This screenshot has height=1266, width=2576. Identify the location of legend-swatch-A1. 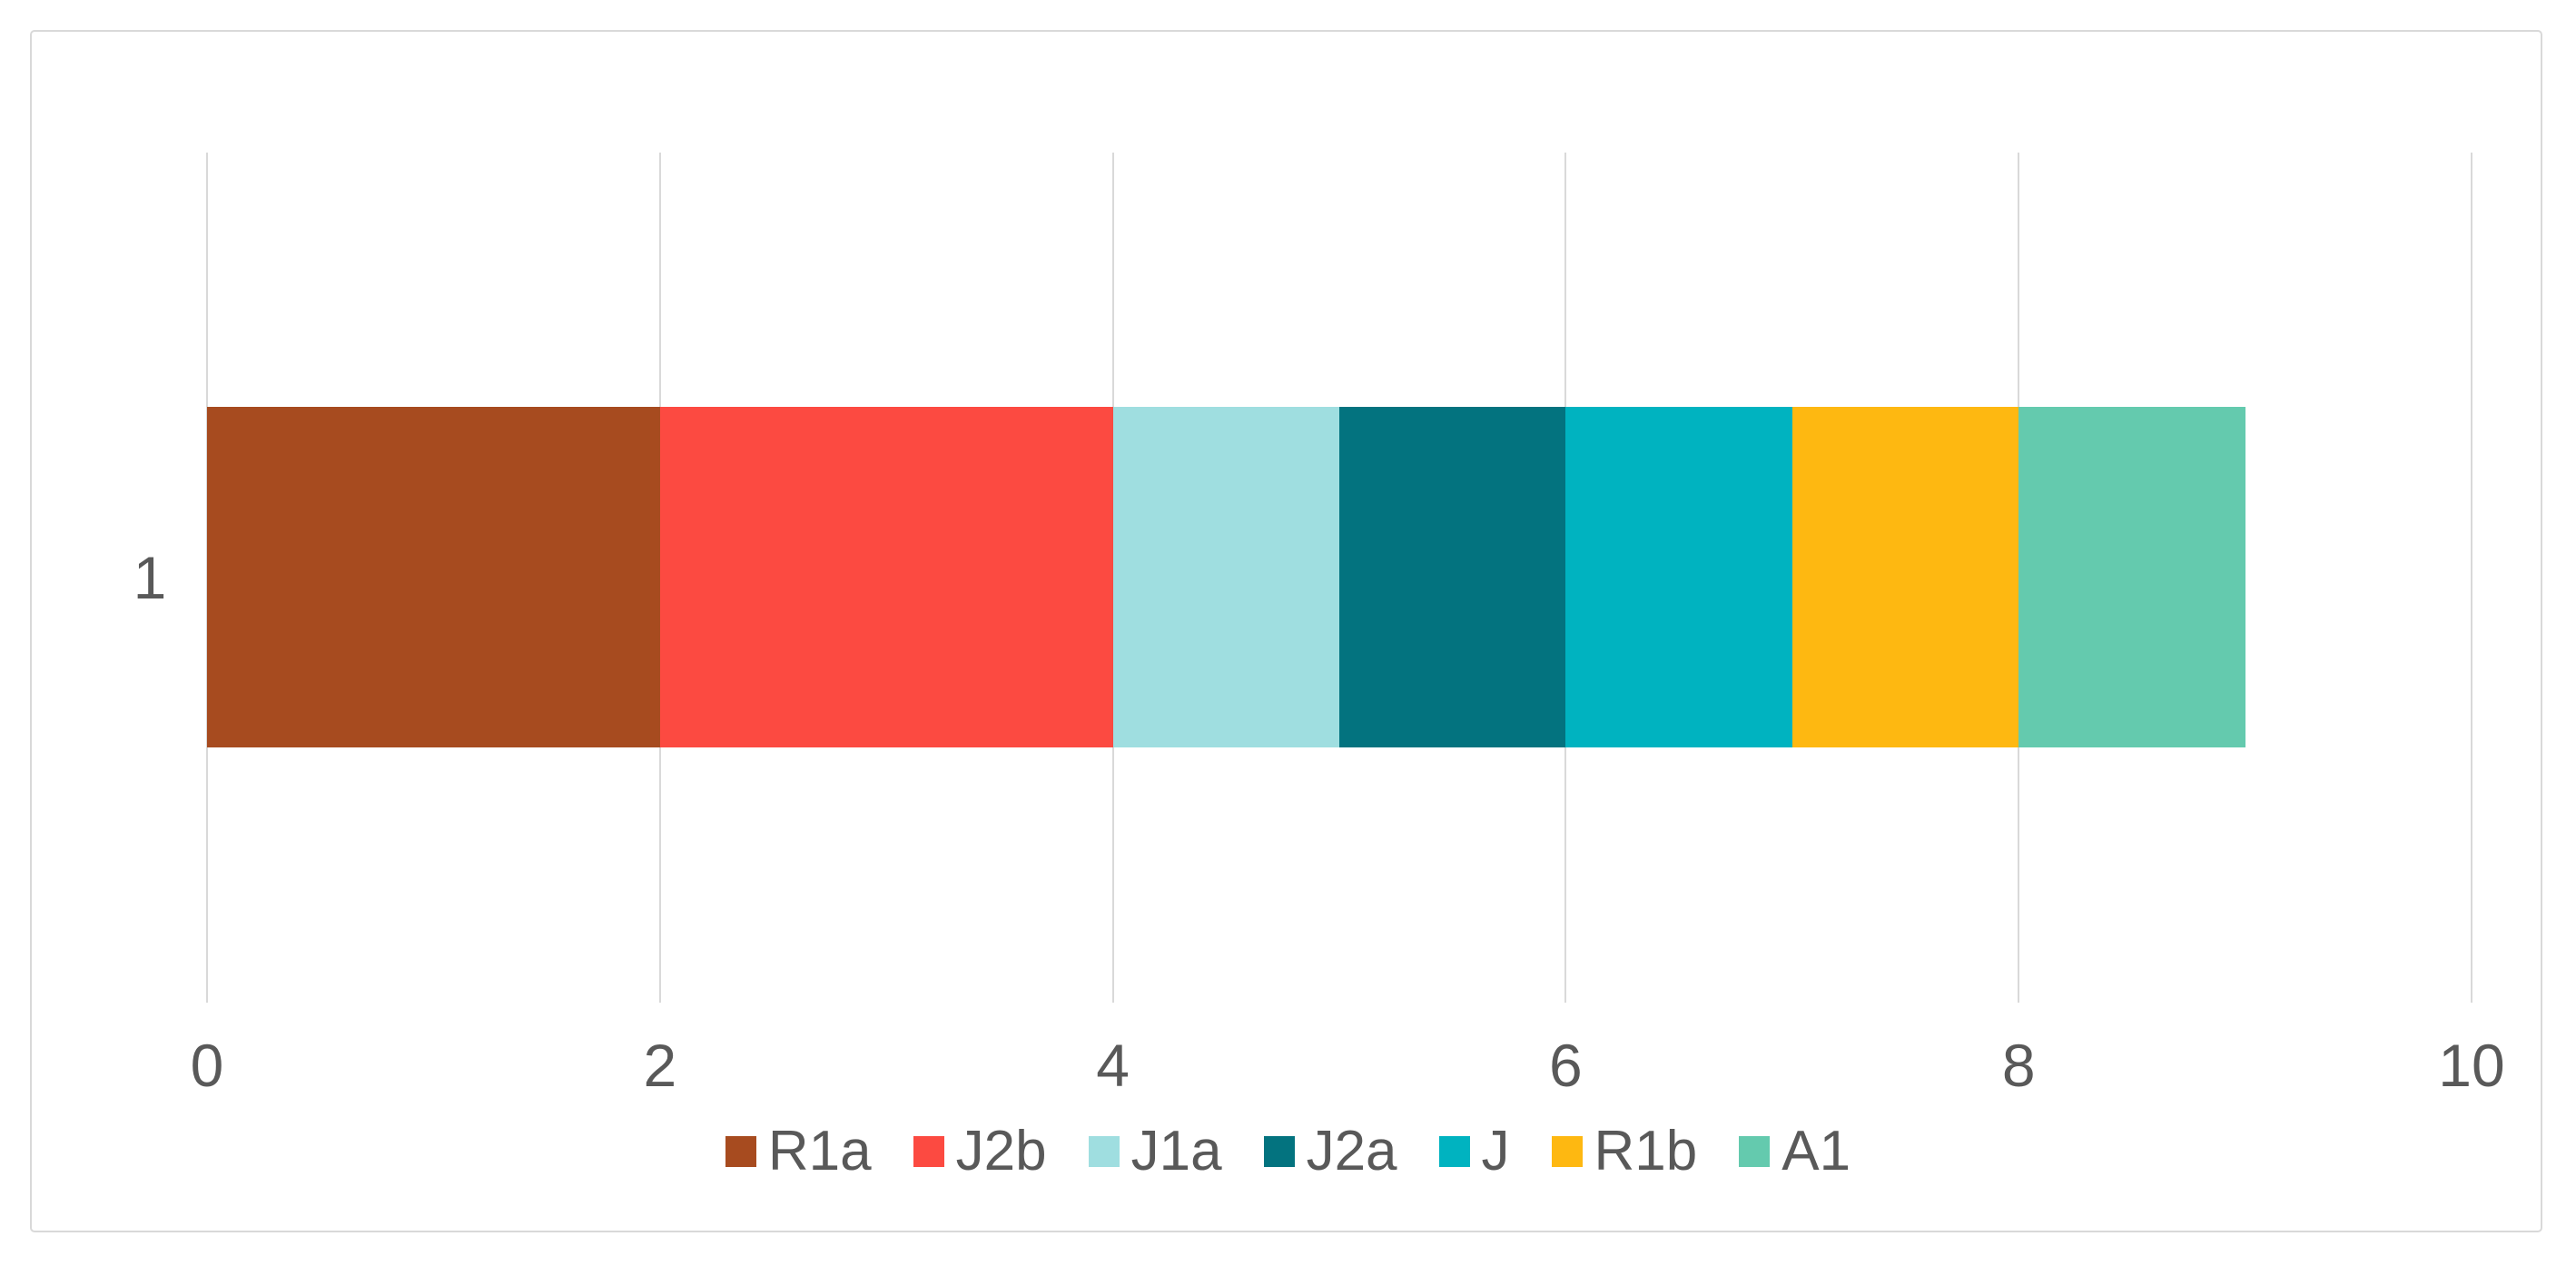
(1755, 1151).